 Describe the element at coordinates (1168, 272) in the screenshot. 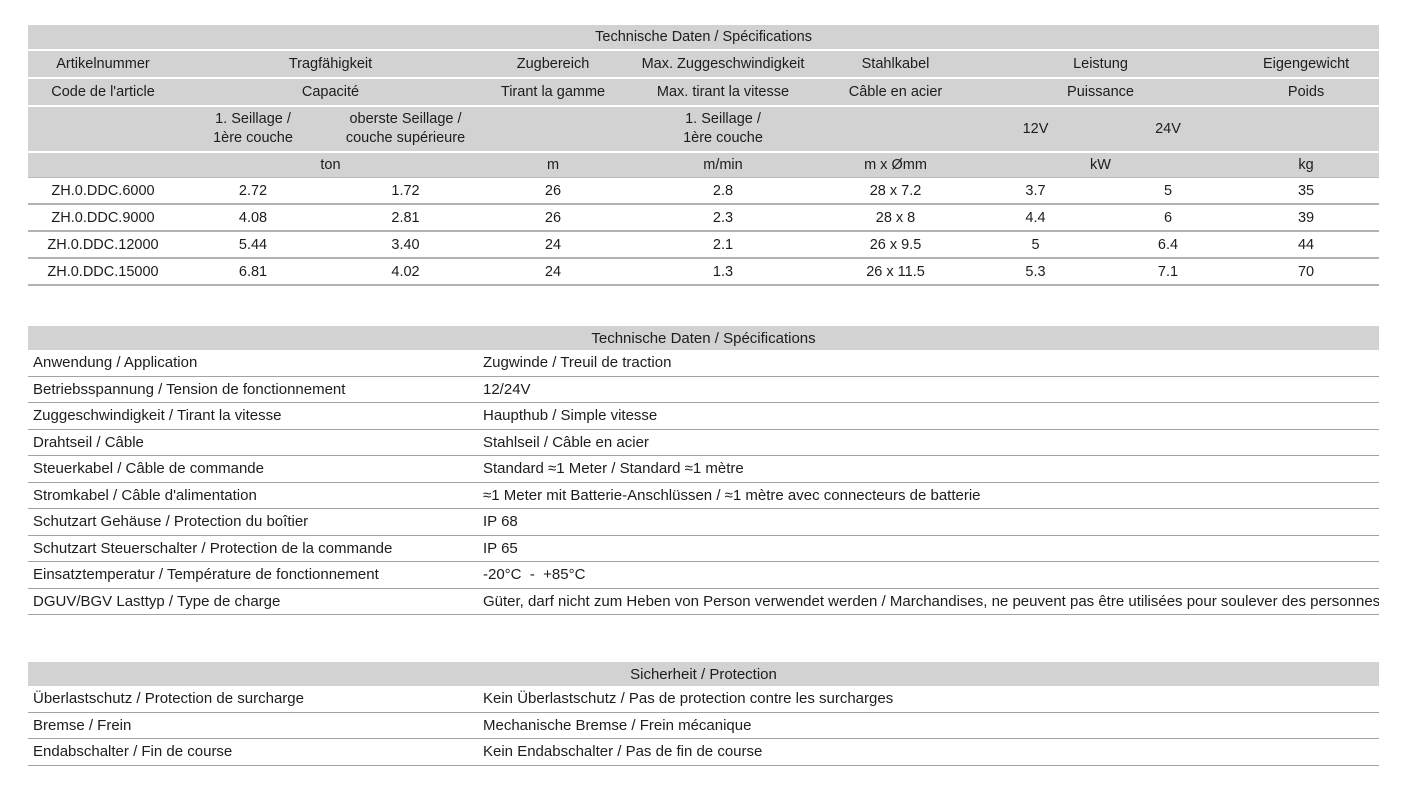

I see `power-24v-cell: 7.1` at that location.